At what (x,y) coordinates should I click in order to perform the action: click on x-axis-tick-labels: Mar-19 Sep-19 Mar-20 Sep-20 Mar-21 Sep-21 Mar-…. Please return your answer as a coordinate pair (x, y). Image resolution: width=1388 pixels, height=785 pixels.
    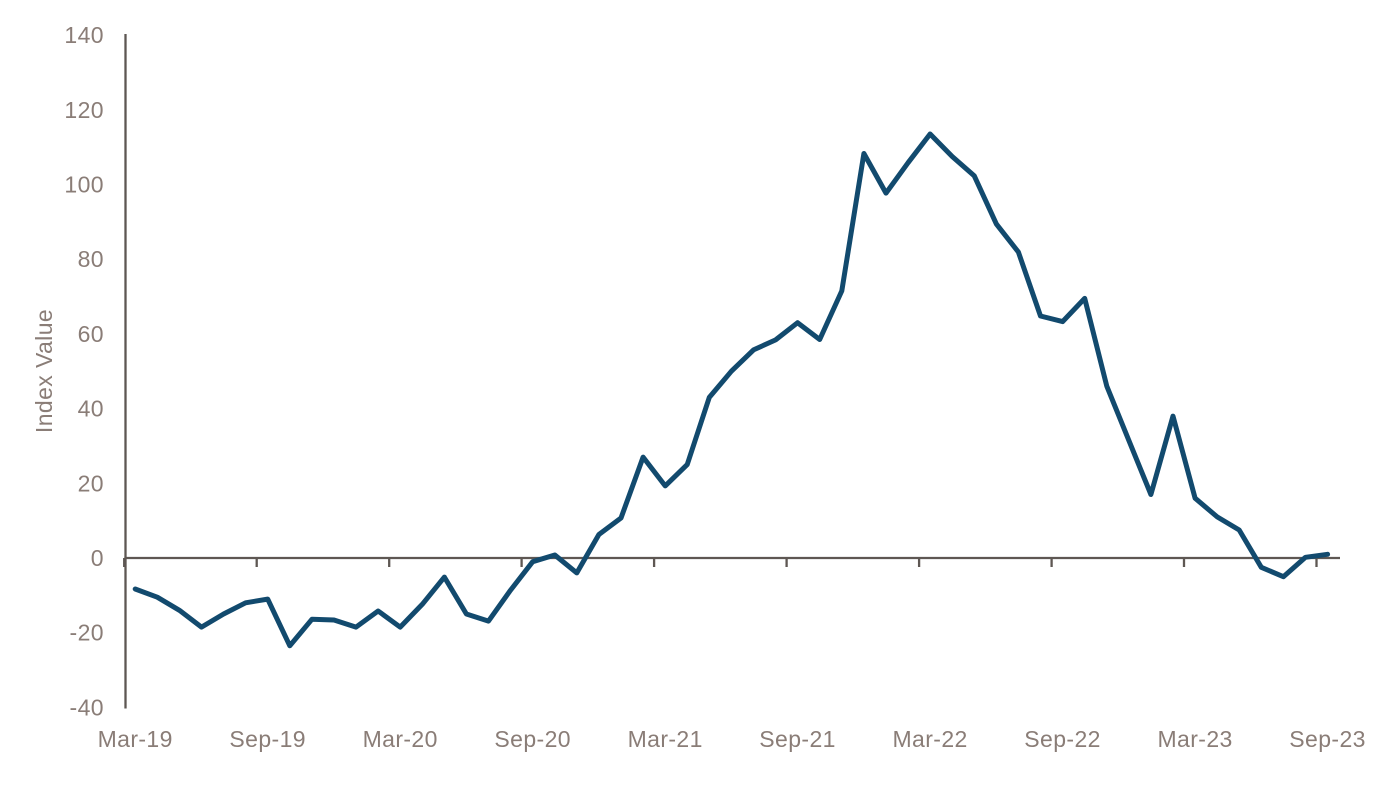
    Looking at the image, I should click on (732, 739).